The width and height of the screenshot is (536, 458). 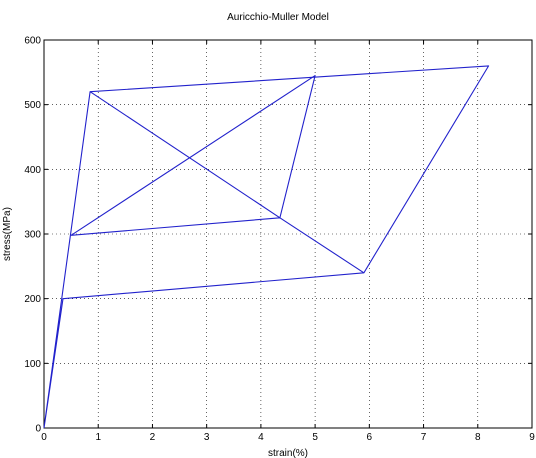 What do you see at coordinates (153, 437) in the screenshot?
I see `x-tick-label: 2` at bounding box center [153, 437].